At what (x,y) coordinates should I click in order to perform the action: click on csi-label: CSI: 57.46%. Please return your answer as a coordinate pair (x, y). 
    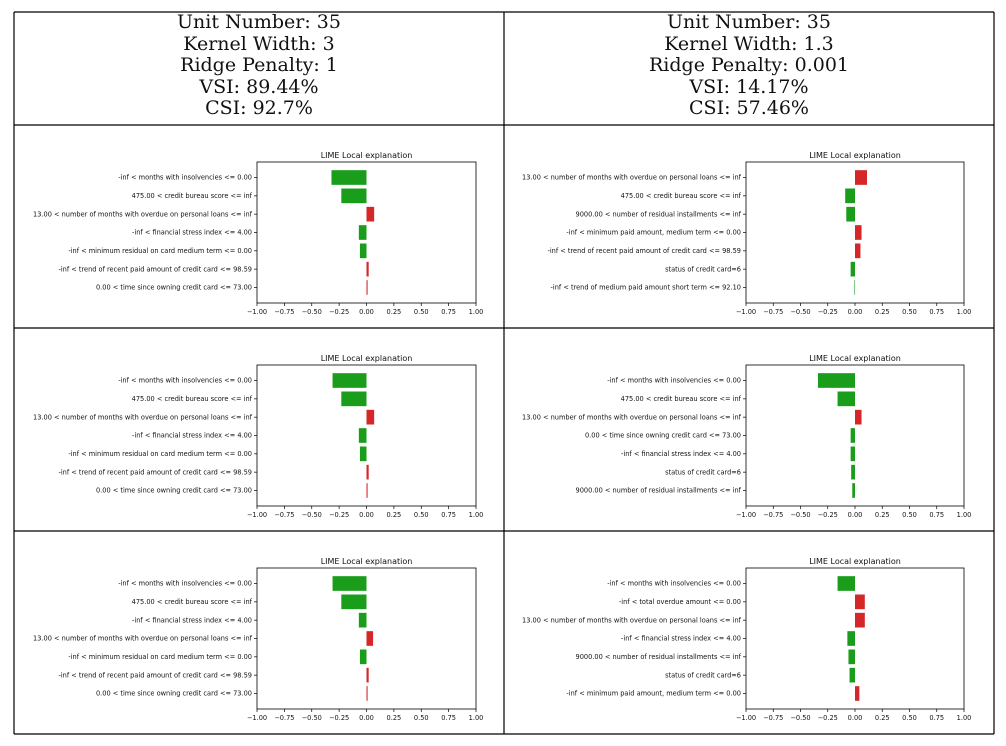
    Looking at the image, I should click on (749, 108).